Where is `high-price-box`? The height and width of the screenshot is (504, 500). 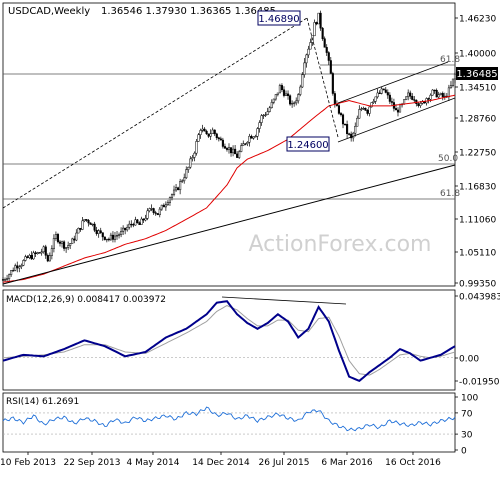 high-price-box is located at coordinates (279, 18).